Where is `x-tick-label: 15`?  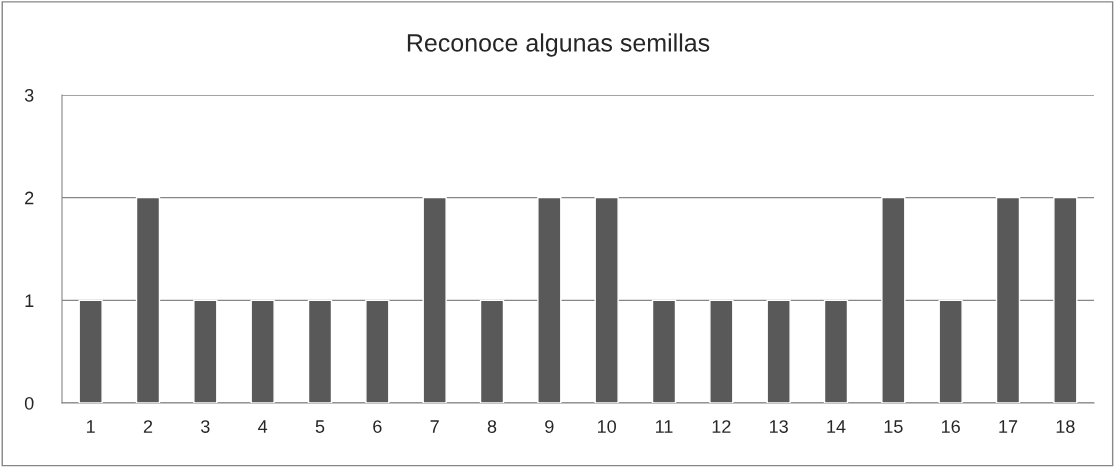 x-tick-label: 15 is located at coordinates (893, 426).